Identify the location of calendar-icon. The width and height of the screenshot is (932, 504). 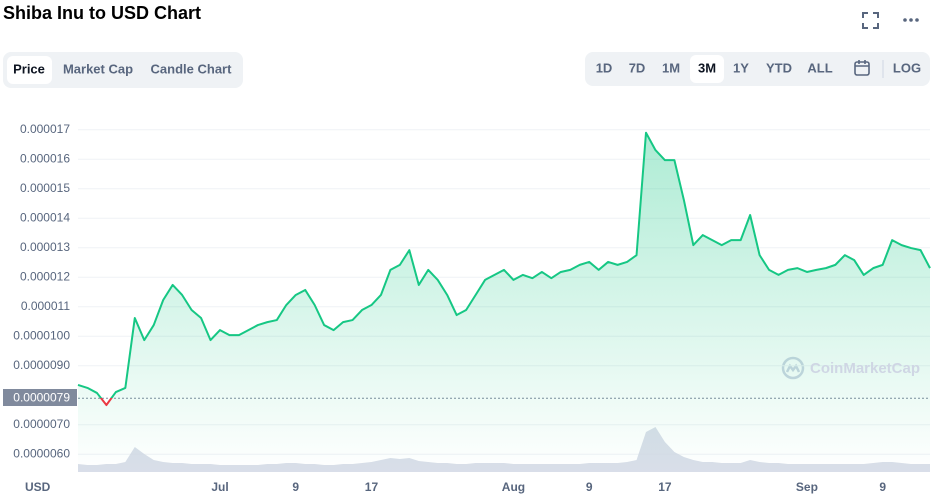
(862, 68).